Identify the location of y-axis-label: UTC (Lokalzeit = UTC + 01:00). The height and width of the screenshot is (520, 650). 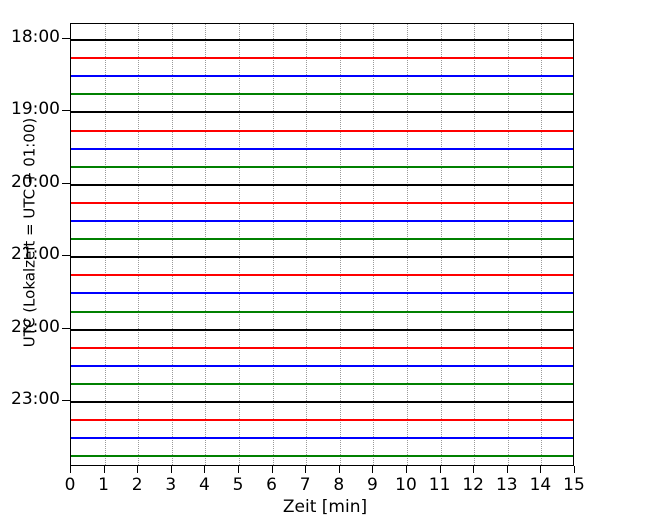
(29, 232).